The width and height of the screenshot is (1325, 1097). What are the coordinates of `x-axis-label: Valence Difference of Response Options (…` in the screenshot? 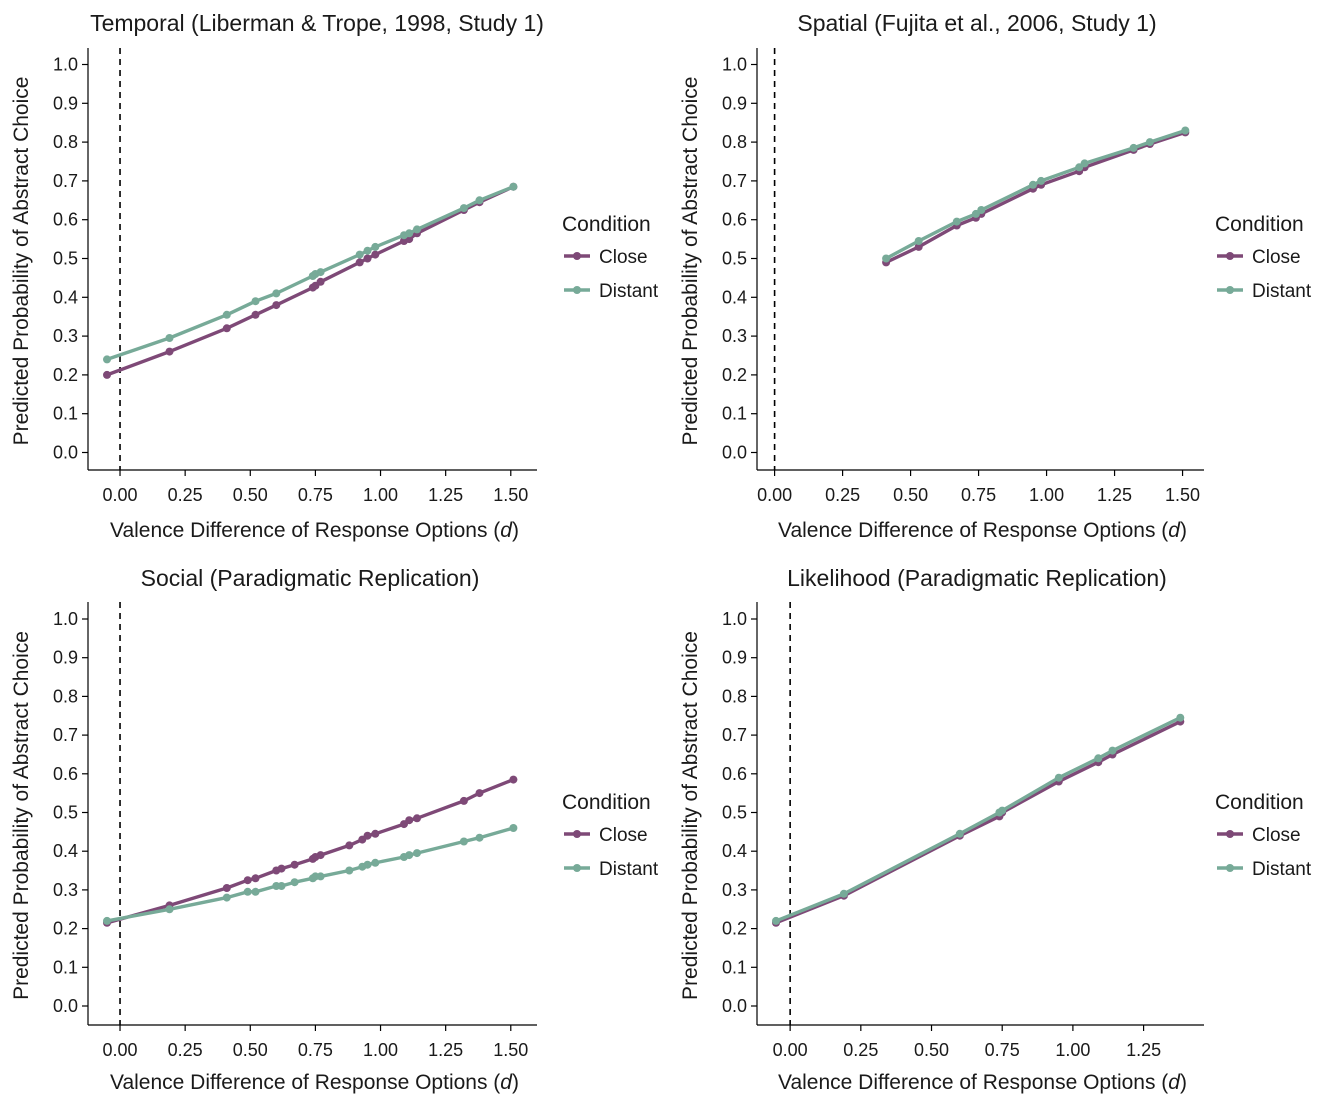 It's located at (982, 1082).